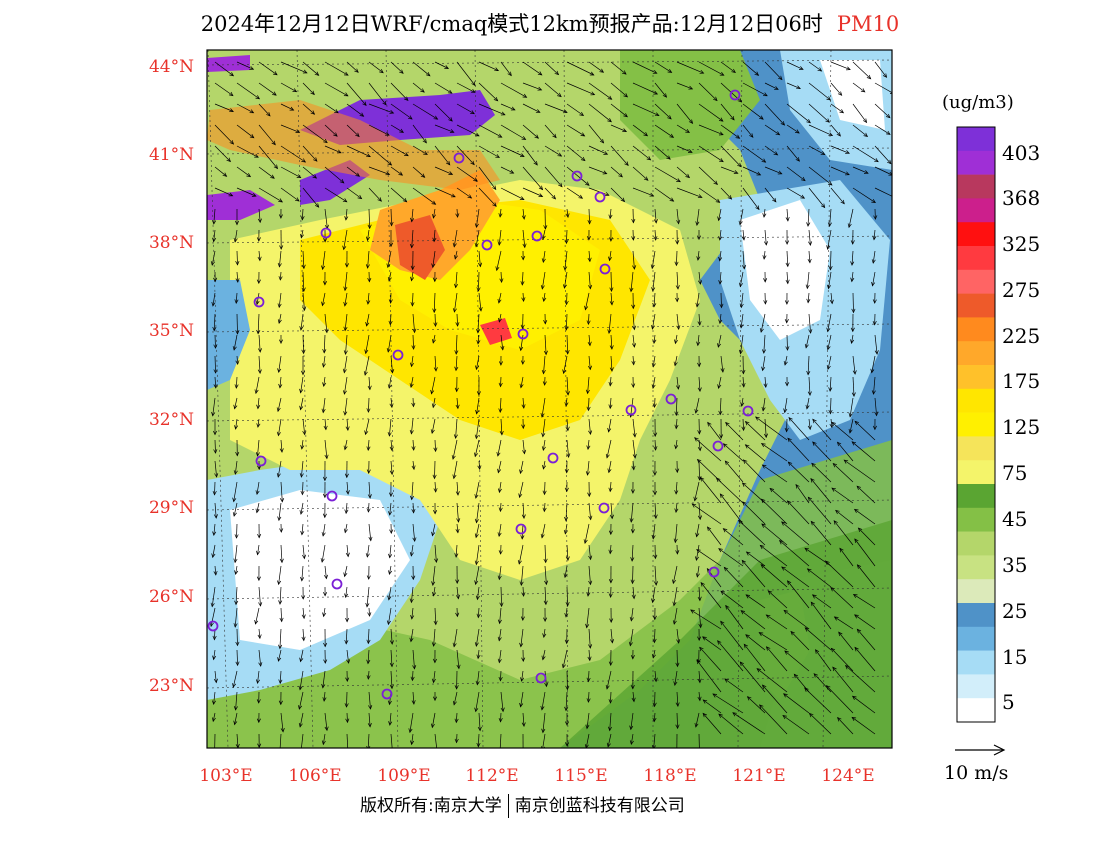 The image size is (1100, 850). I want to click on footer-divider, so click(508, 806).